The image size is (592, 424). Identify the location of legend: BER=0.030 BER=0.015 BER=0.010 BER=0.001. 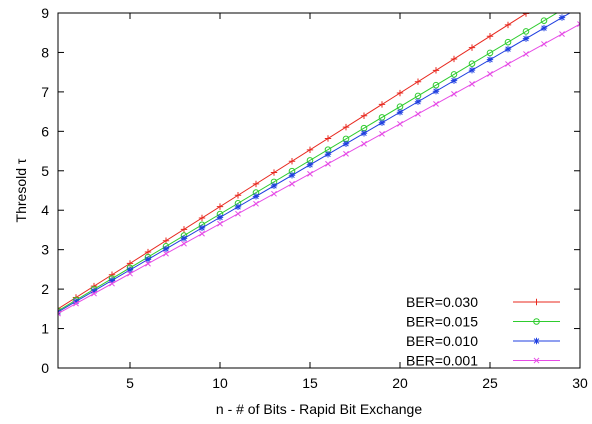
(483, 331).